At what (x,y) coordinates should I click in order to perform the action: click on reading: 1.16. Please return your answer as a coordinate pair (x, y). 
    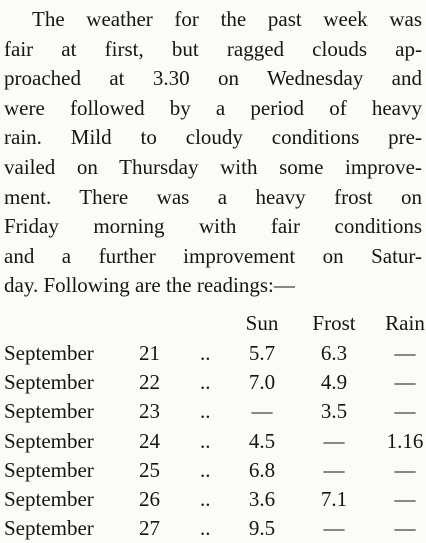
    Looking at the image, I should click on (405, 440).